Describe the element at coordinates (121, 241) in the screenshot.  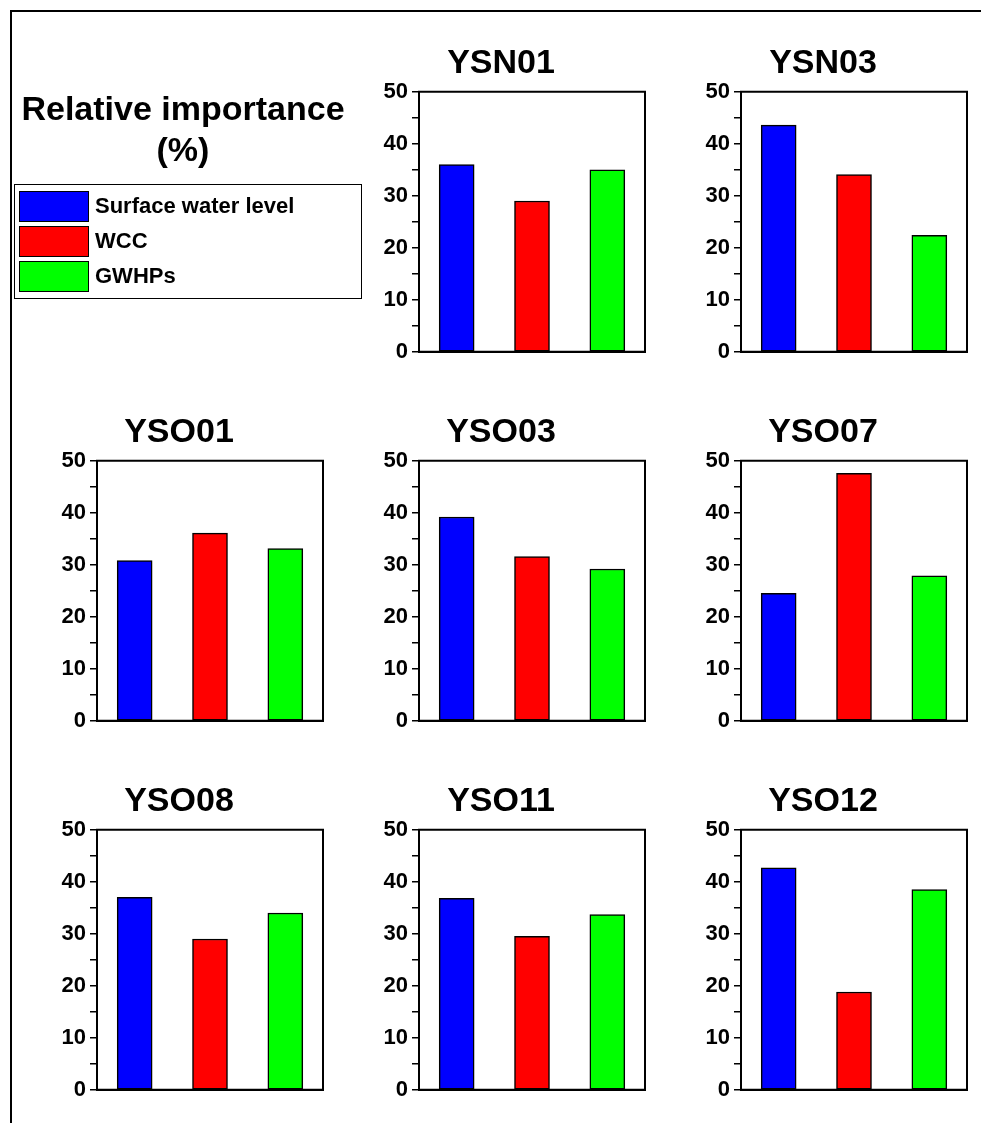
I see `legend-label: WCC` at that location.